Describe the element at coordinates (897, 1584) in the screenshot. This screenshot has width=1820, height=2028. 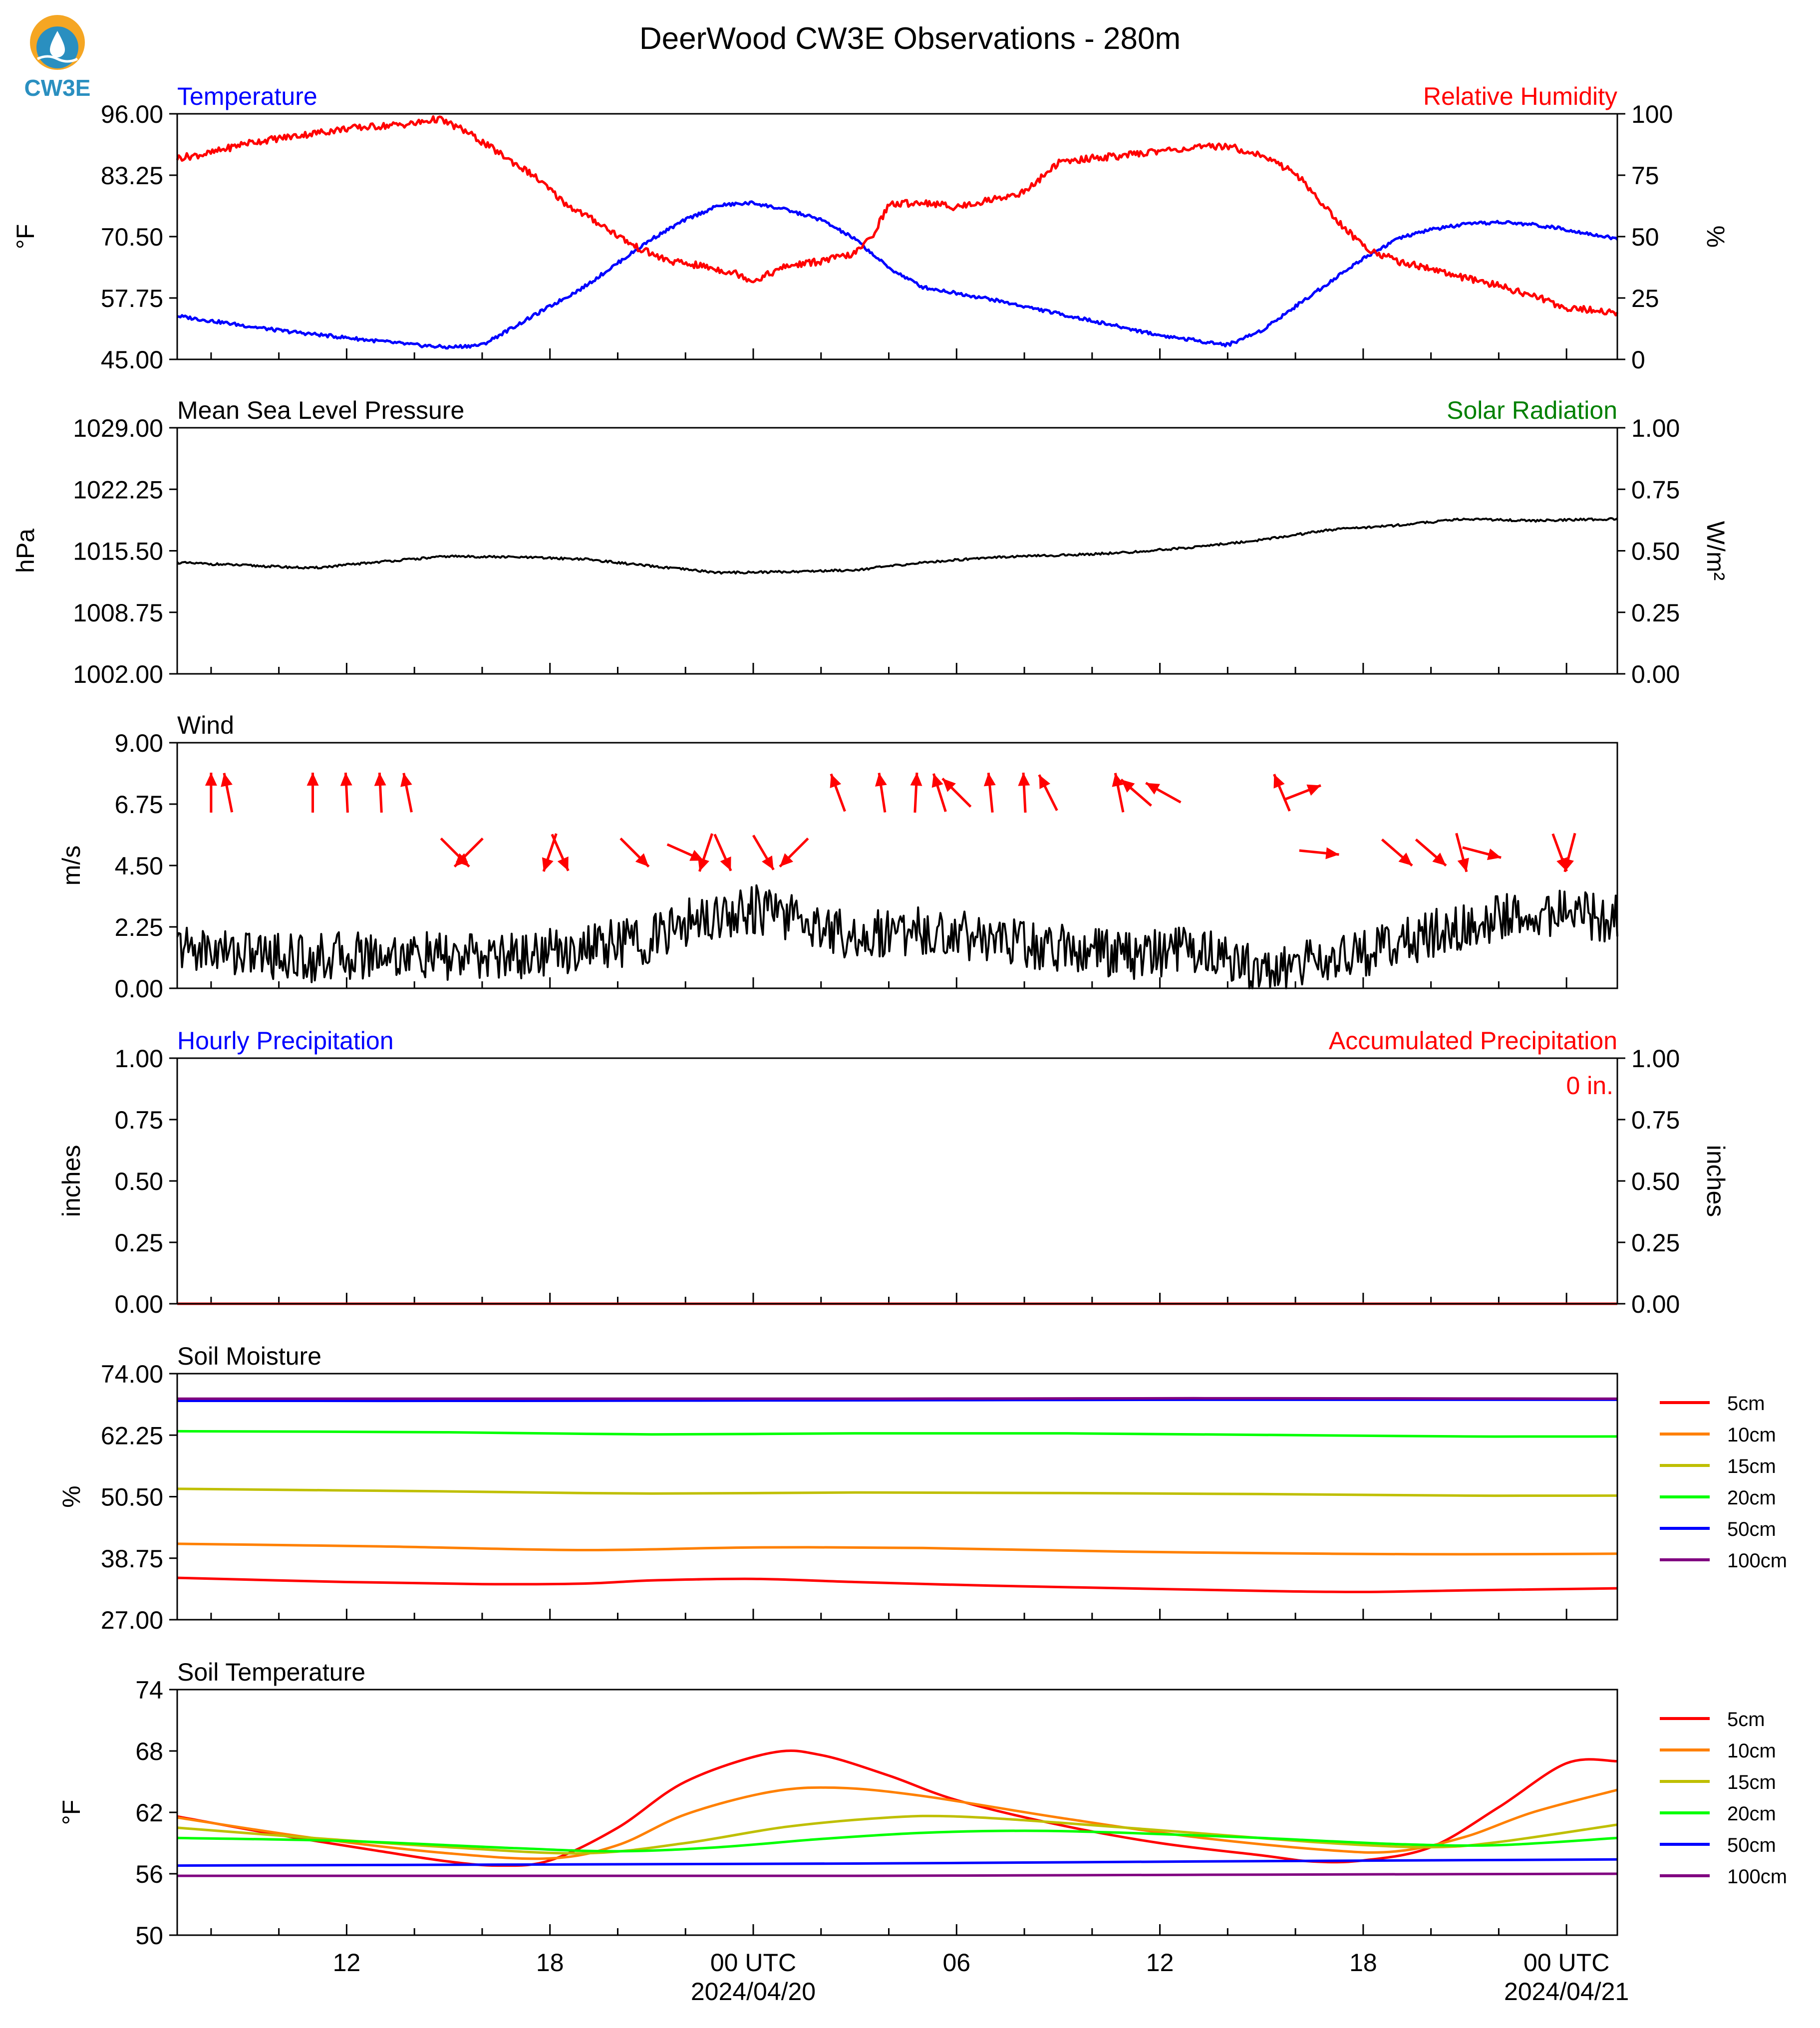
I see `series-line-5cm` at that location.